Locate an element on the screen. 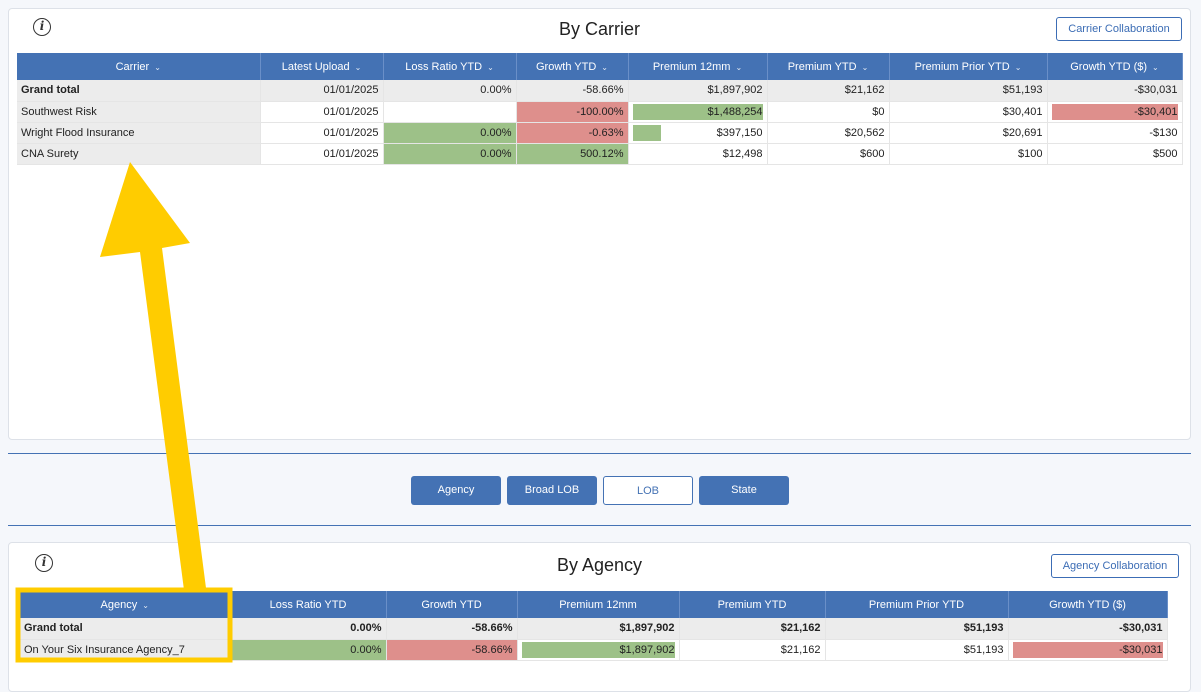 The width and height of the screenshot is (1201, 692). column-header: Latest Upload ⌄ is located at coordinates (322, 66).